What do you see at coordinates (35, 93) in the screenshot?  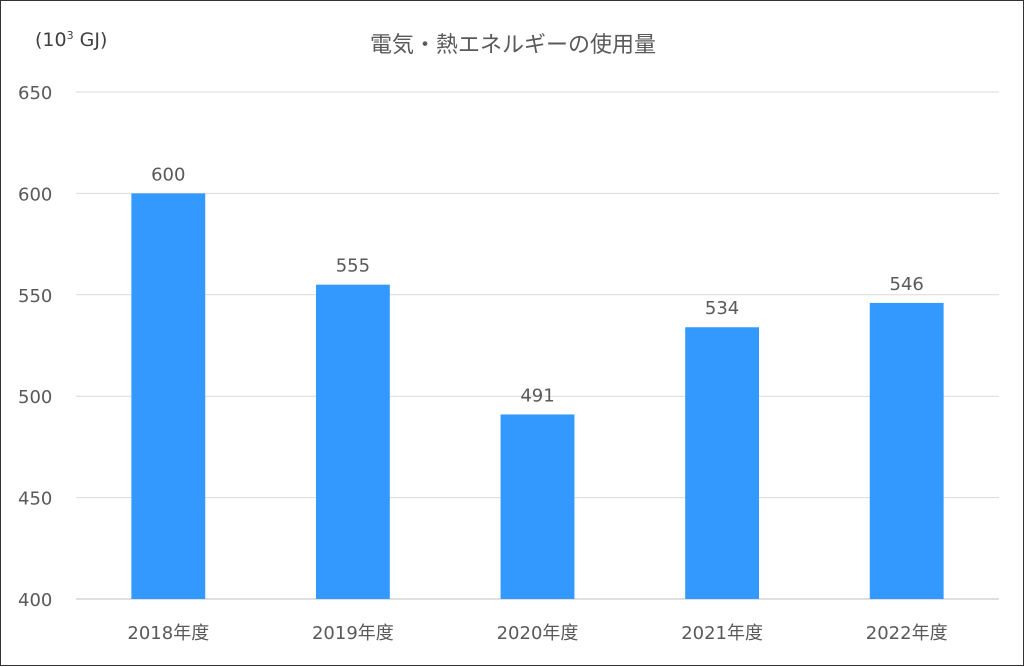 I see `y-tick-label: 650` at bounding box center [35, 93].